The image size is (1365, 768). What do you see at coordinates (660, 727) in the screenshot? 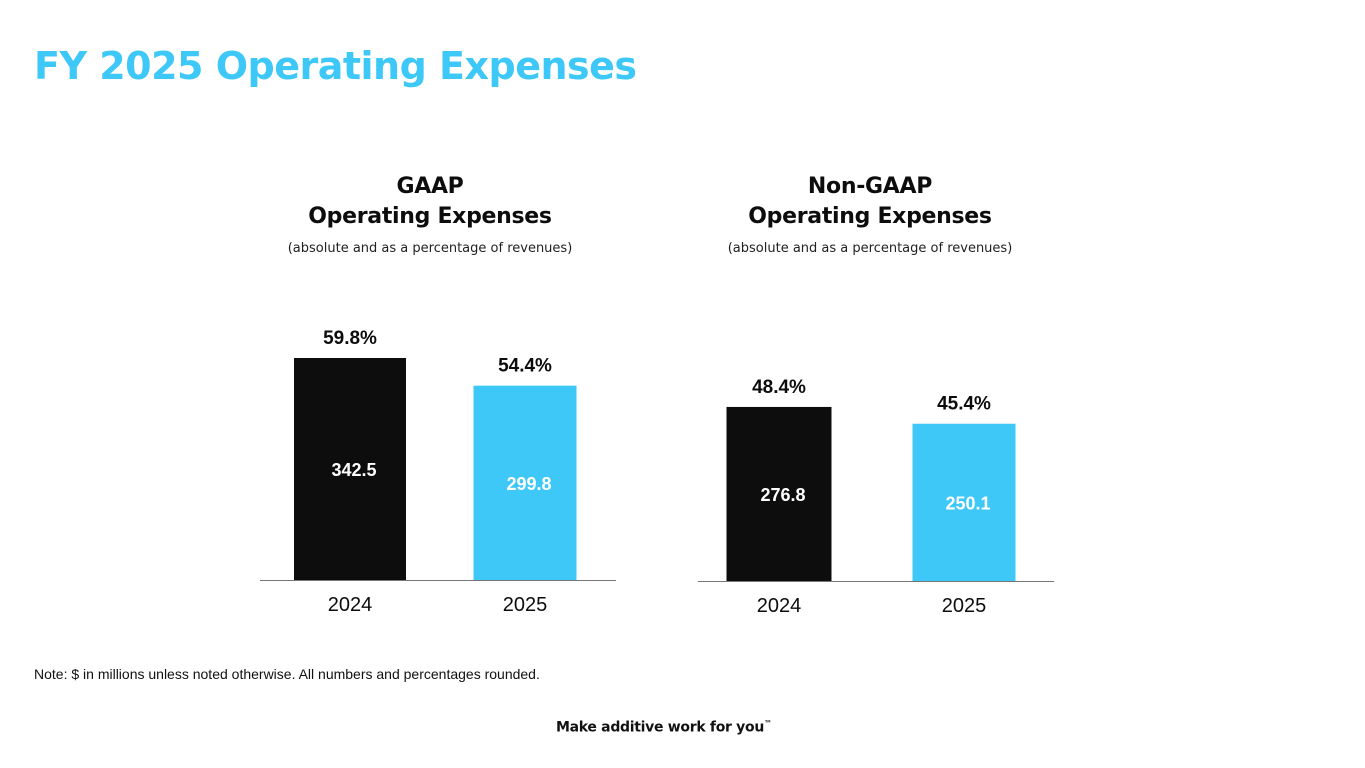
I see `tagline-text: Make additive work for you` at bounding box center [660, 727].